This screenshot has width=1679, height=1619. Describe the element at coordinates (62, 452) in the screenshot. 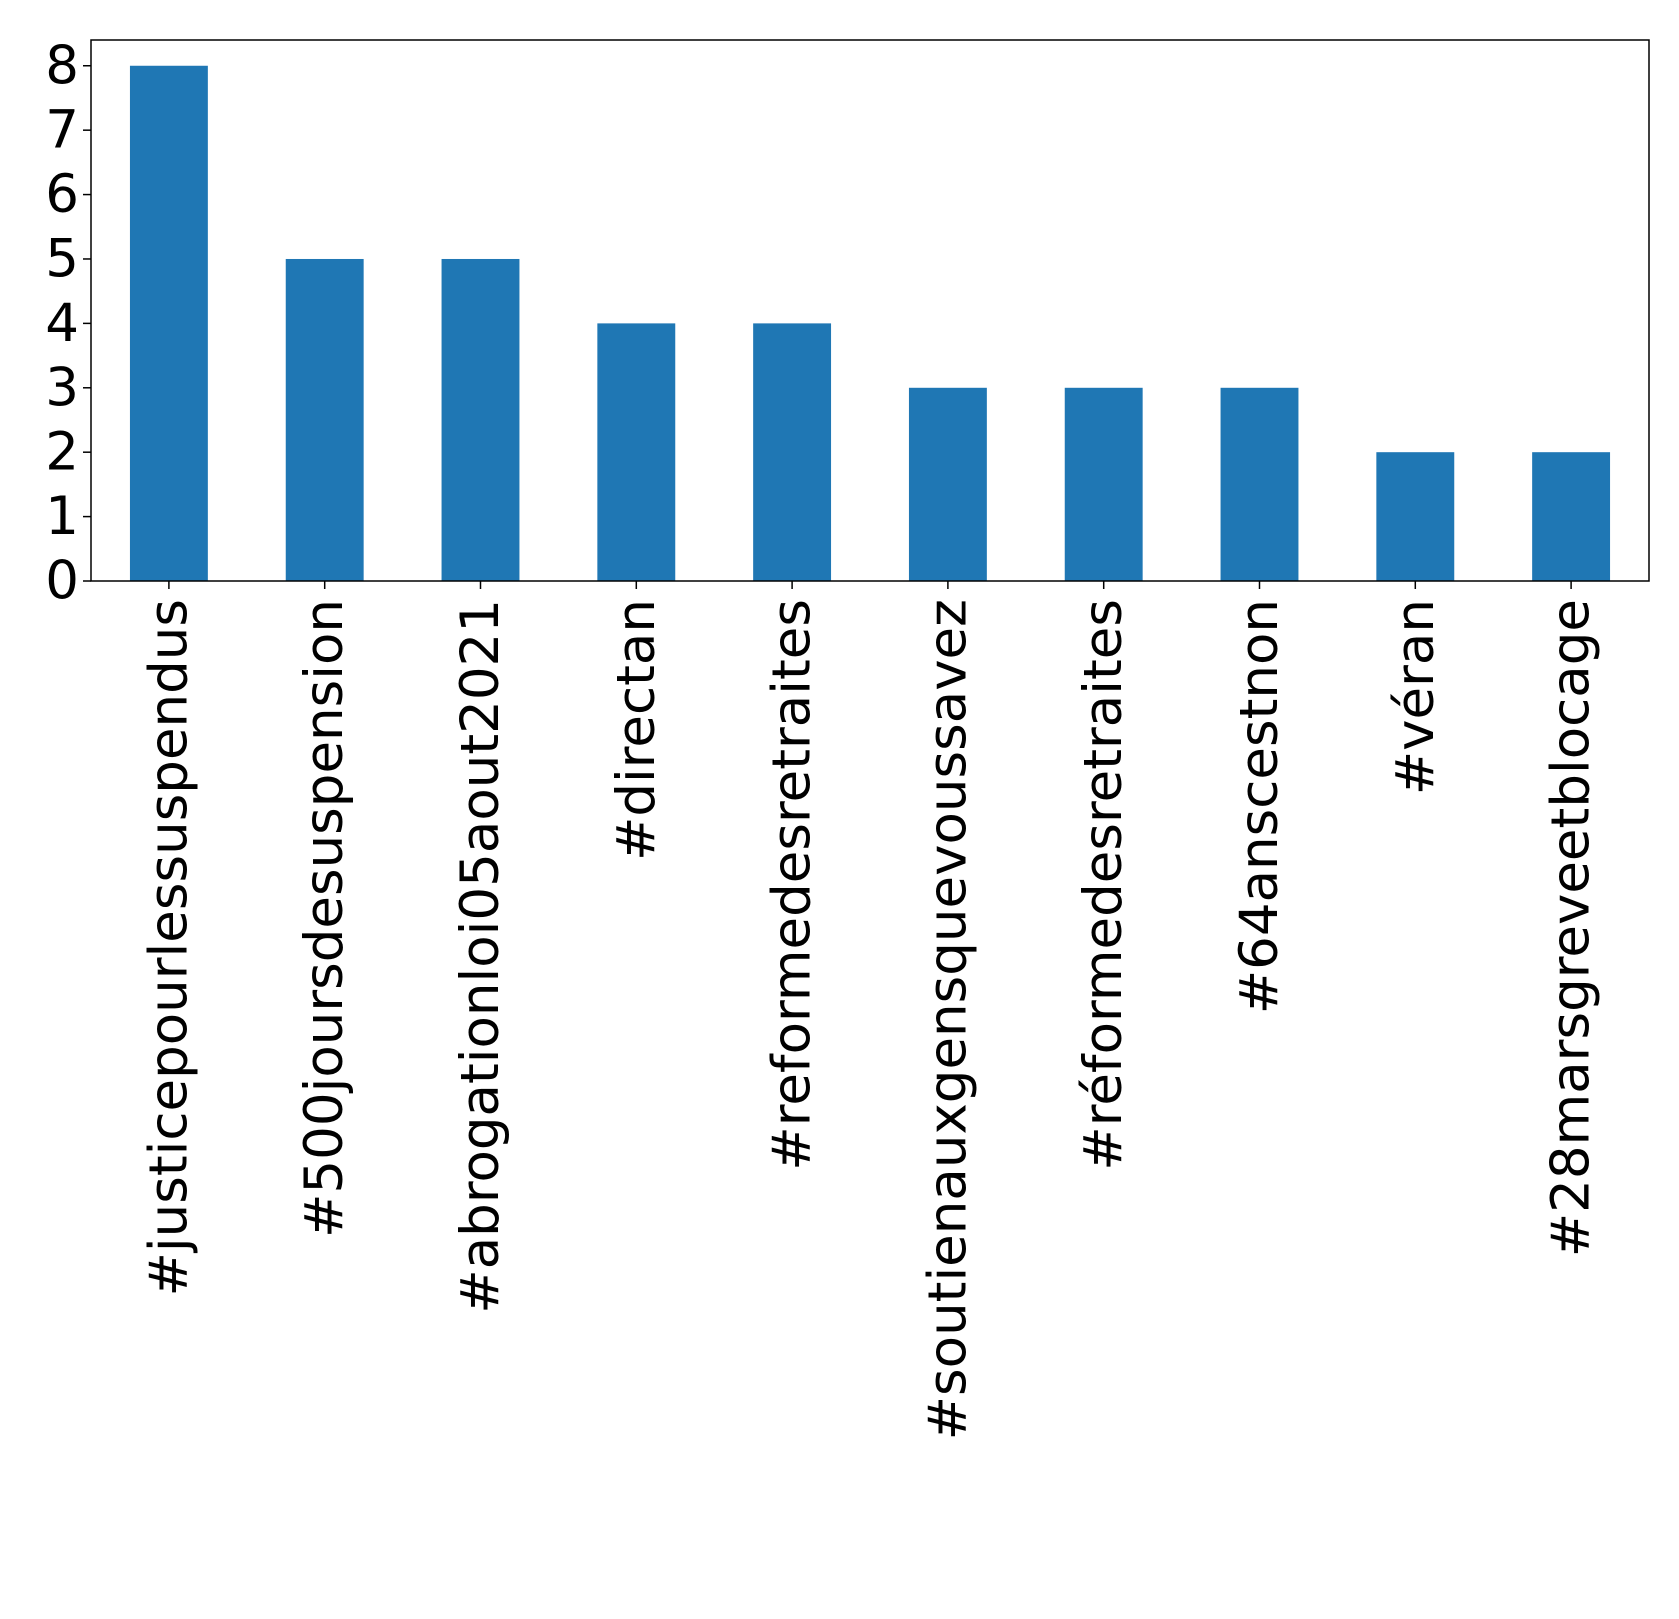

I see `y-tick-label: 2` at that location.